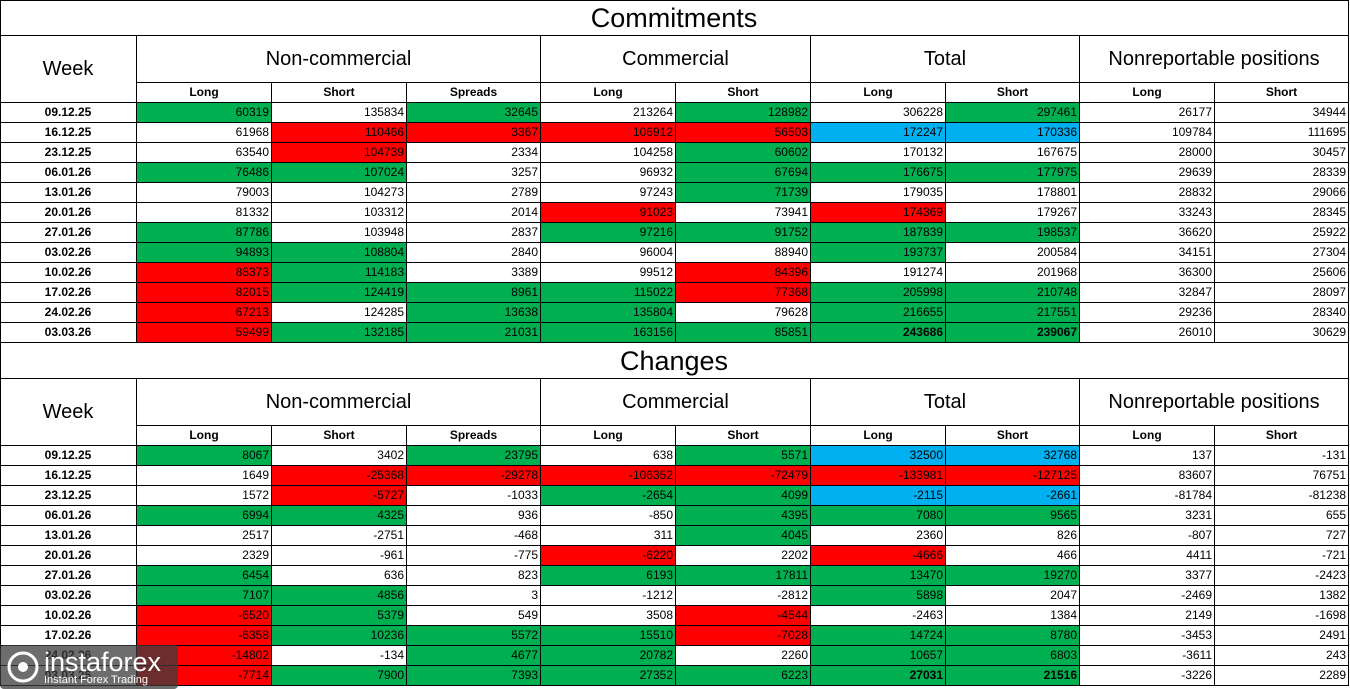 The height and width of the screenshot is (689, 1350). I want to click on logo, so click(23, 667).